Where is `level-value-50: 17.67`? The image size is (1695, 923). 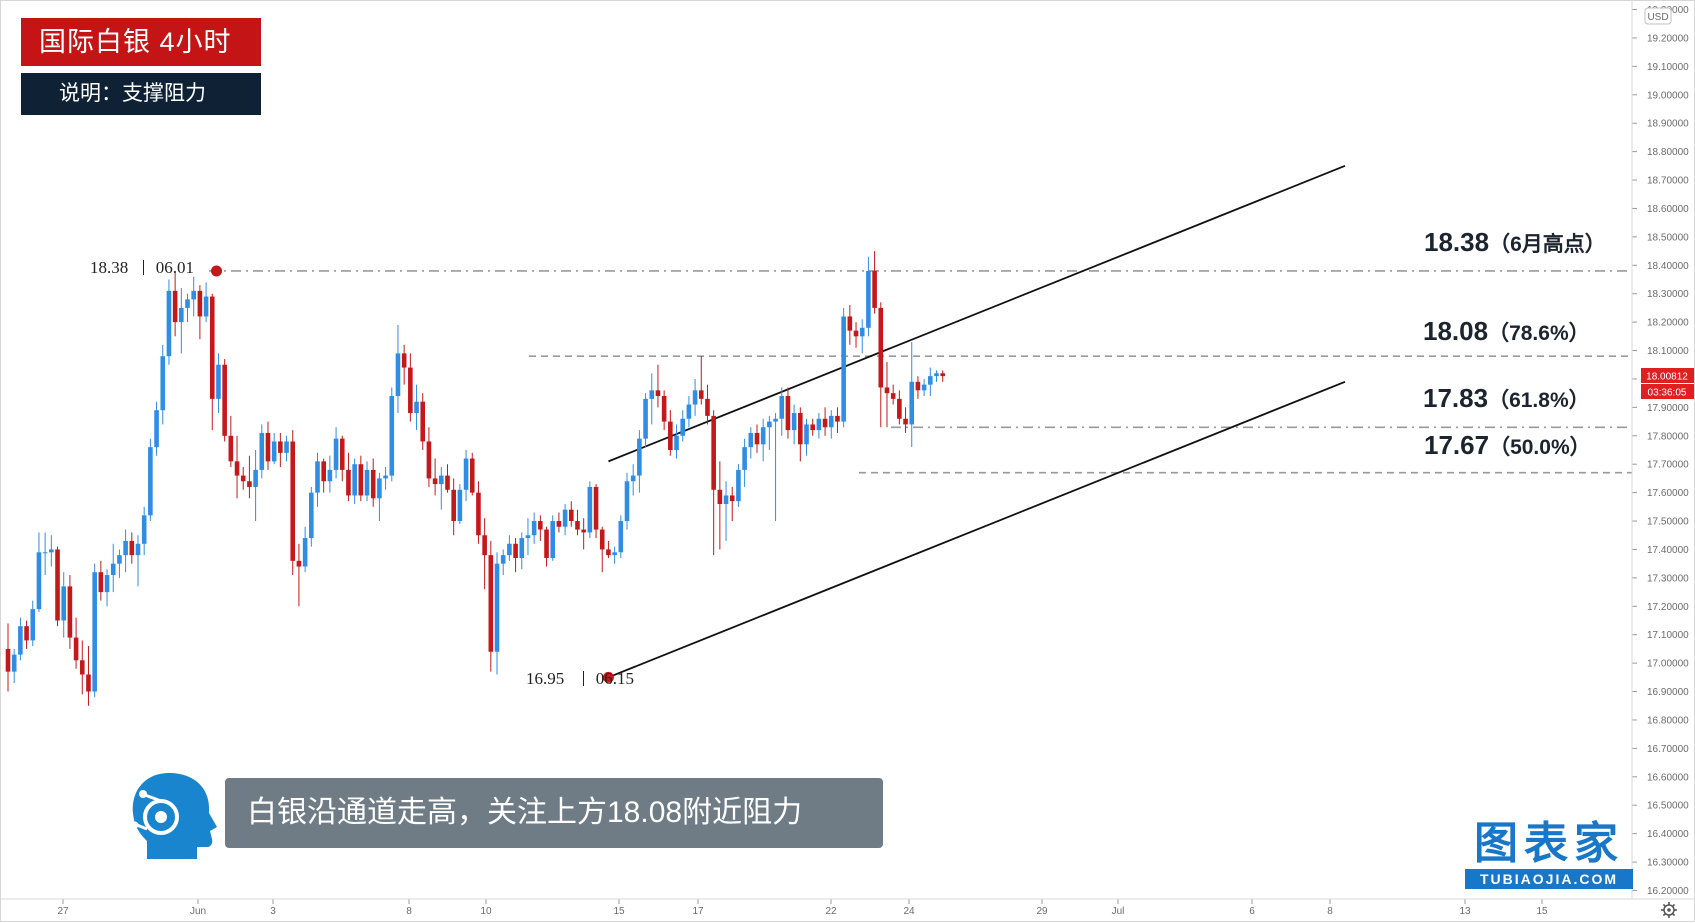 level-value-50: 17.67 is located at coordinates (1457, 445).